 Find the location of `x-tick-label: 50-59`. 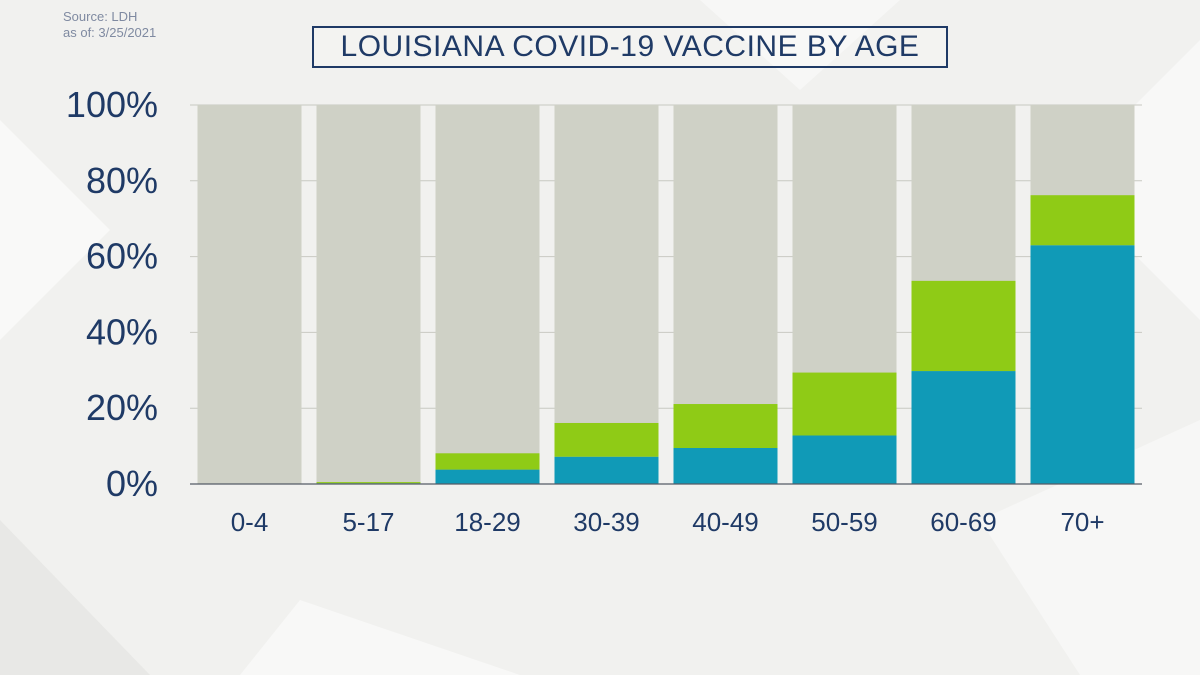

x-tick-label: 50-59 is located at coordinates (844, 522).